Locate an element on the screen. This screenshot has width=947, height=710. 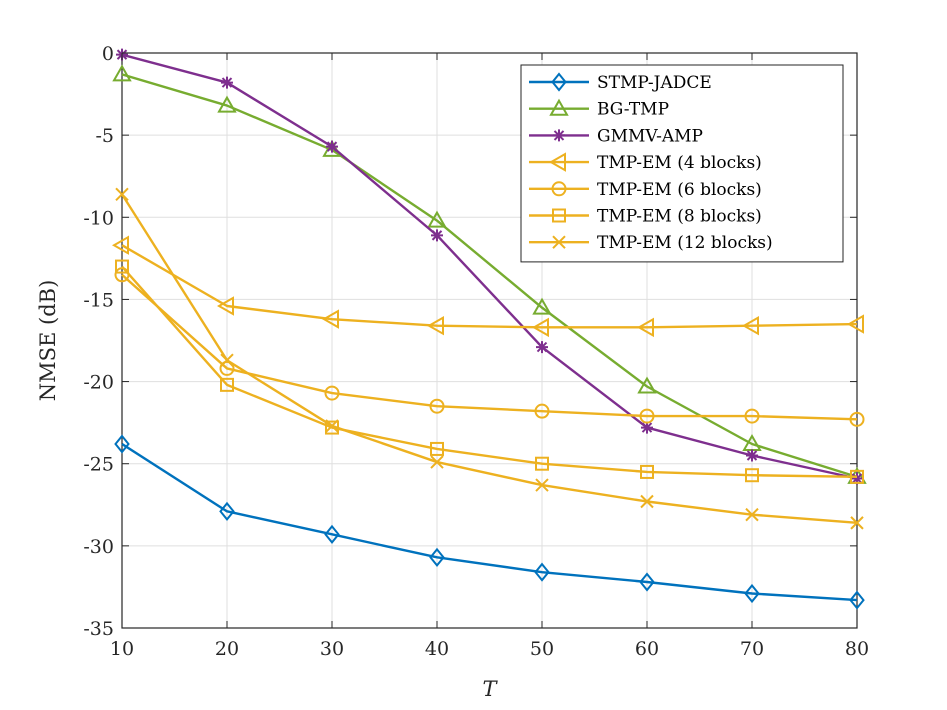
y-tick-label: -20 is located at coordinates (98, 383).